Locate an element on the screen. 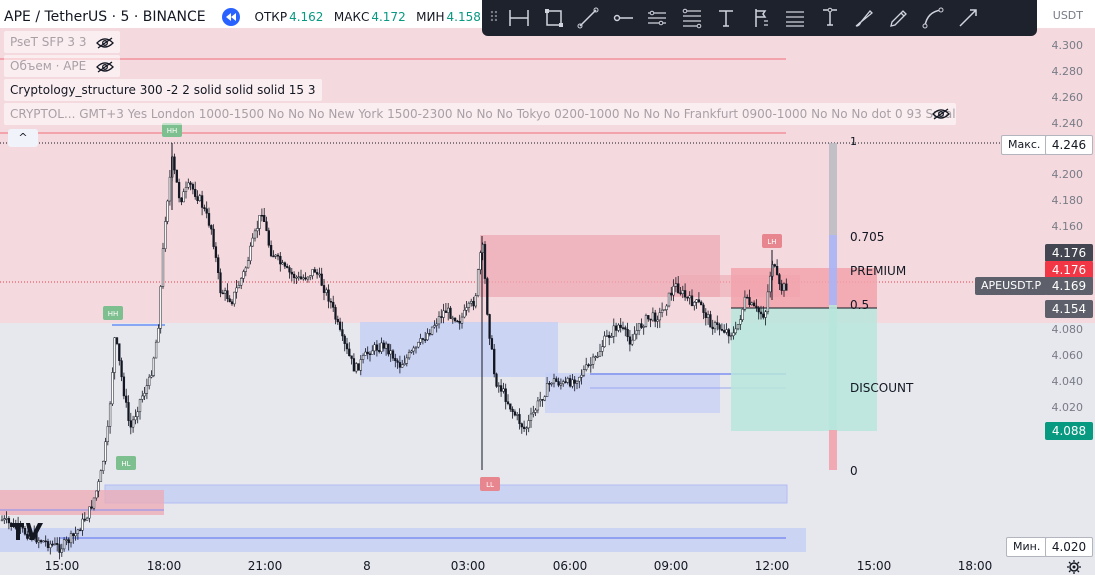 Image resolution: width=1095 pixels, height=582 pixels. settings-gear-icon is located at coordinates (1074, 567).